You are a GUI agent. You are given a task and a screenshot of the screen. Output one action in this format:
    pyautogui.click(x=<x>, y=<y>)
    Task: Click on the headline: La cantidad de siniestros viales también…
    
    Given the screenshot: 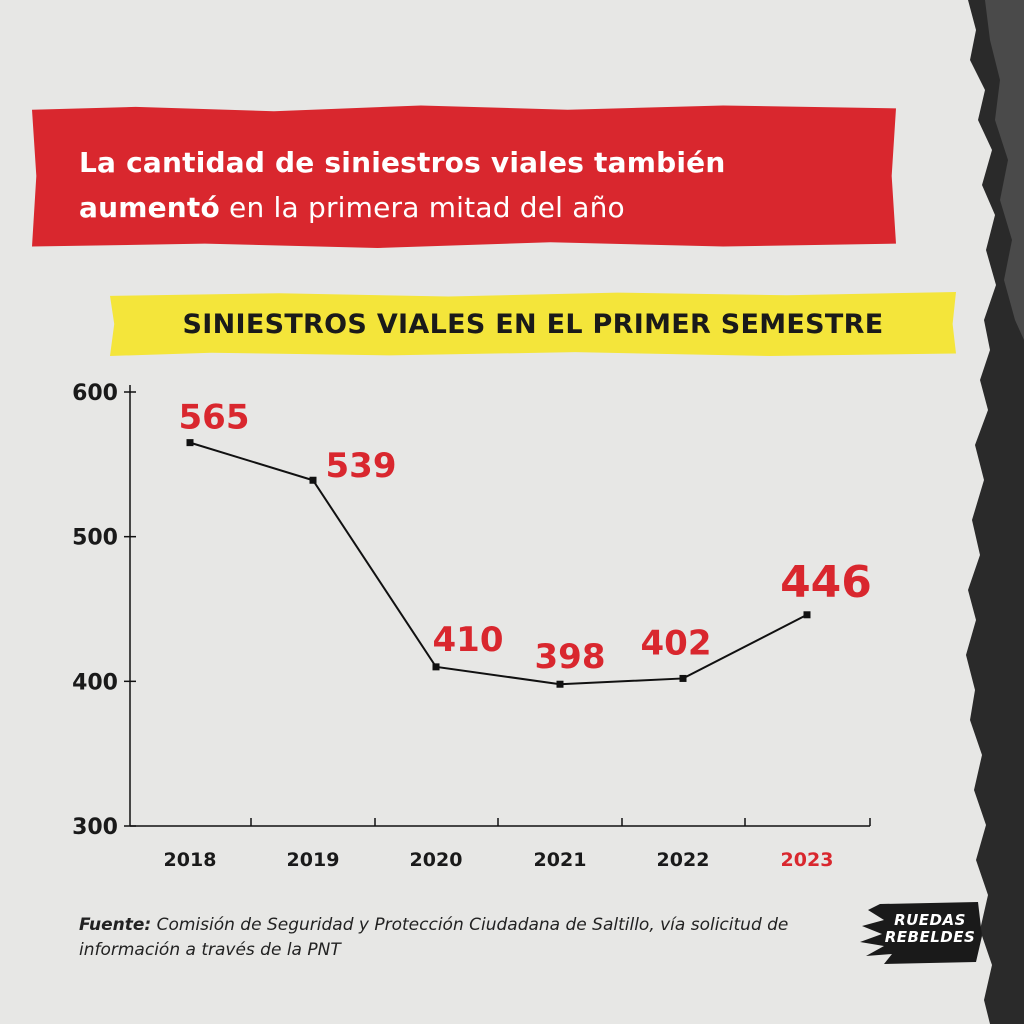 What is the action you would take?
    pyautogui.click(x=479, y=185)
    